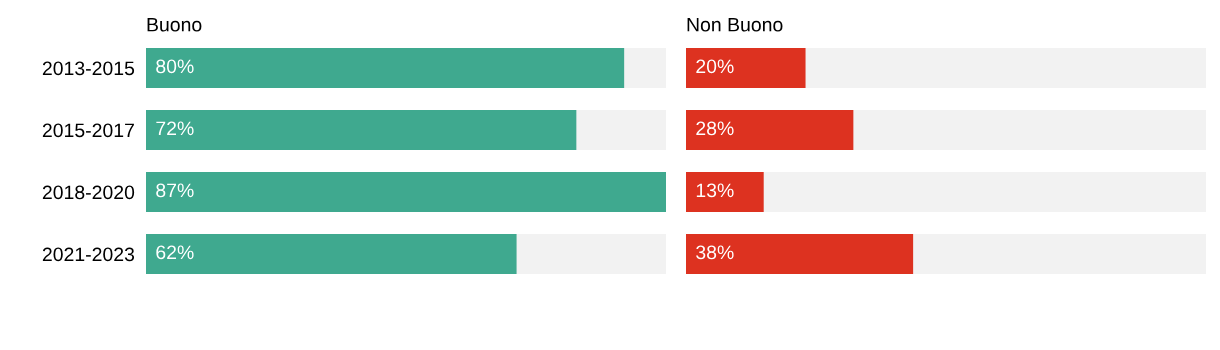  Describe the element at coordinates (175, 66) in the screenshot. I see `data-label: 80%` at that location.